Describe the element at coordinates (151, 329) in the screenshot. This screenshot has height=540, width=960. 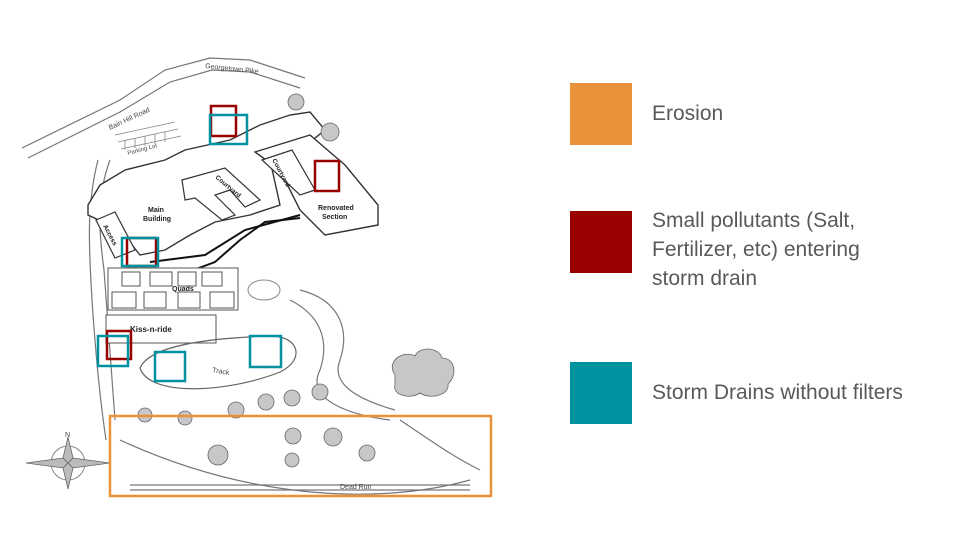
I see `kiss-n-ride-label: Kiss-n-ride` at that location.